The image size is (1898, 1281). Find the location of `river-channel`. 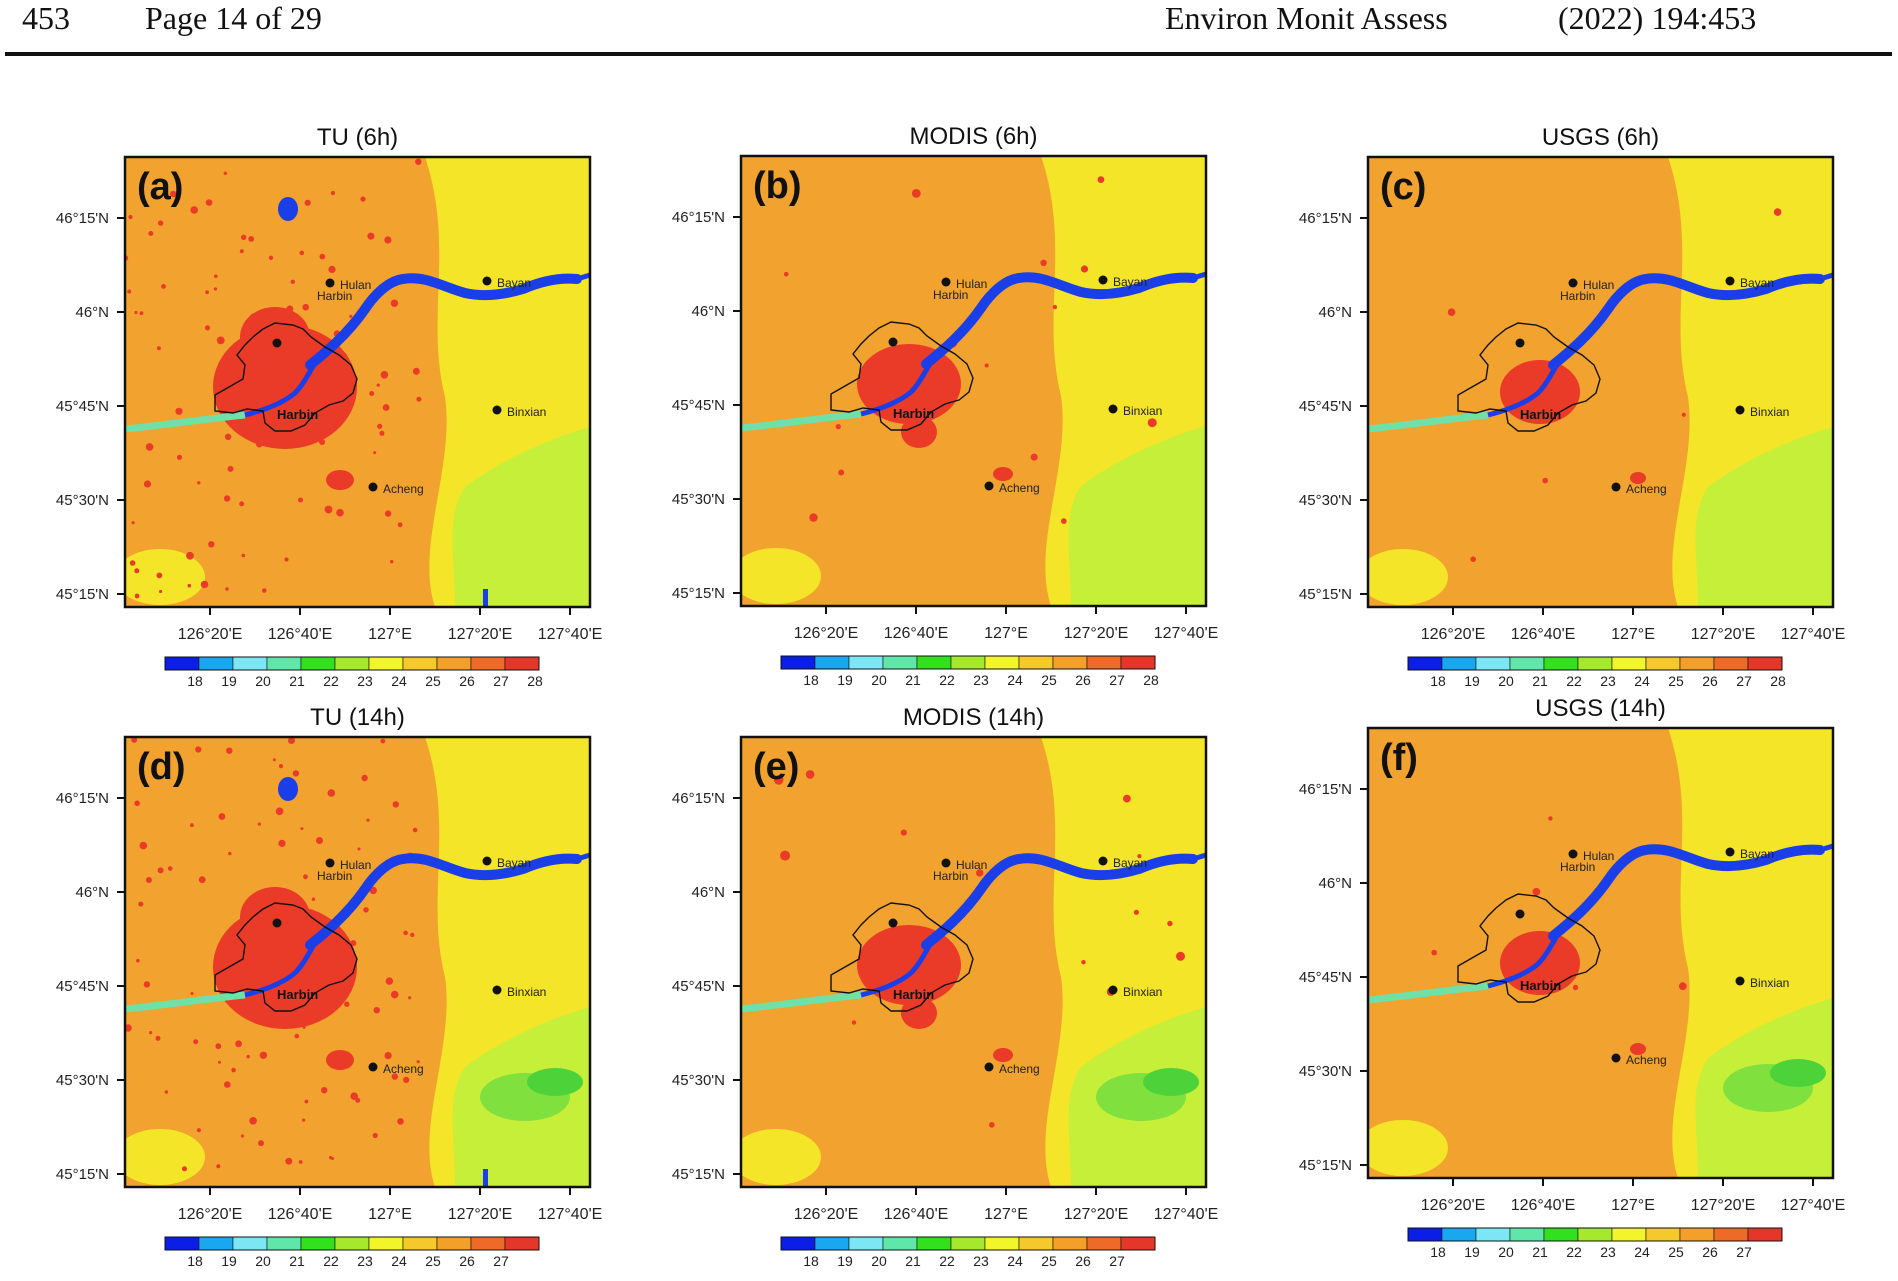

river-channel is located at coordinates (281, 389).